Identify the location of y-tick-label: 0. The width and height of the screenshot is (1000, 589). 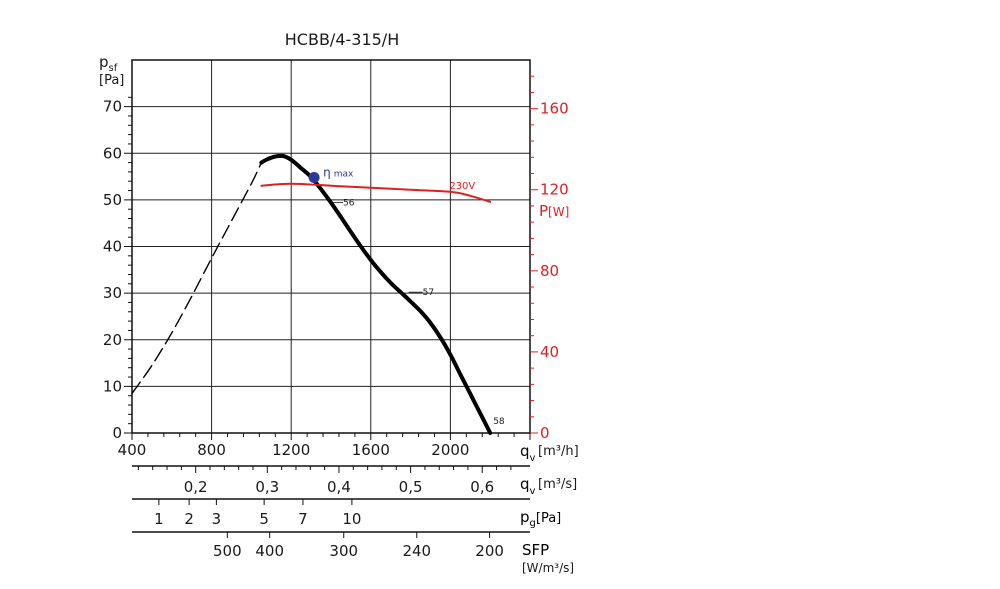
(117, 433).